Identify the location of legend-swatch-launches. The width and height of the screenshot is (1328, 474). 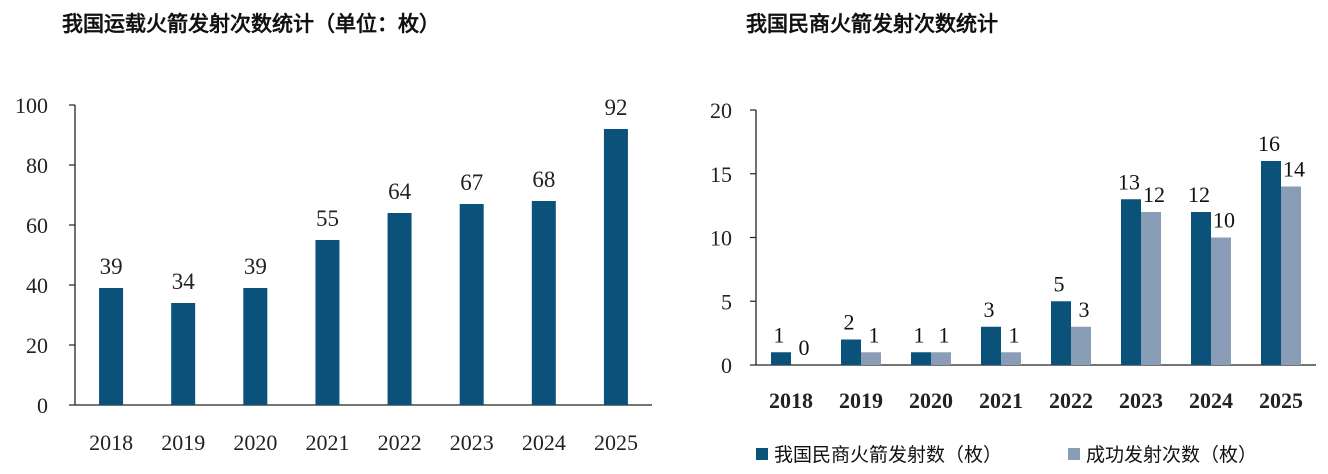
(762, 454).